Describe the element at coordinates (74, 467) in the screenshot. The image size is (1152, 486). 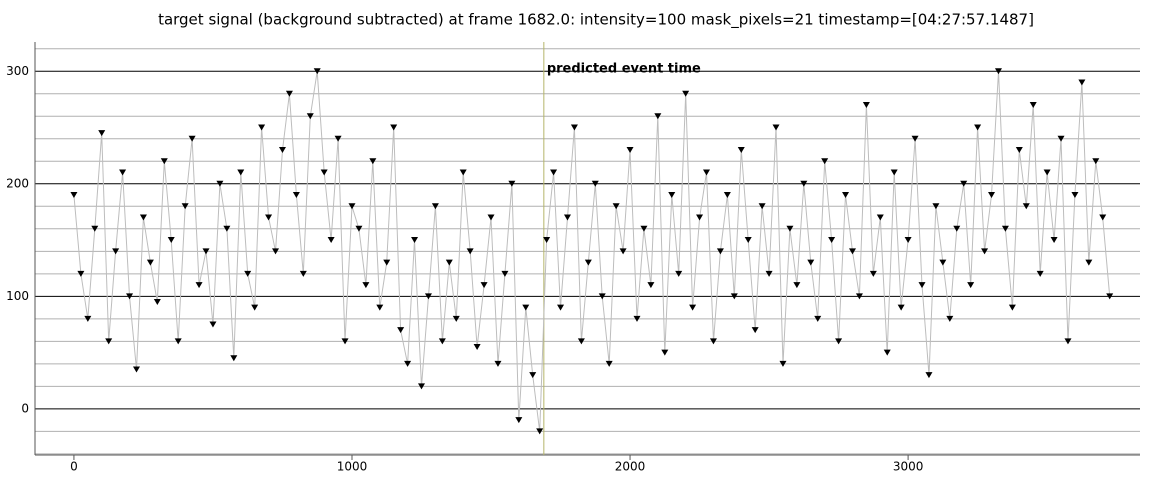
I see `x-tick-label: 0` at that location.